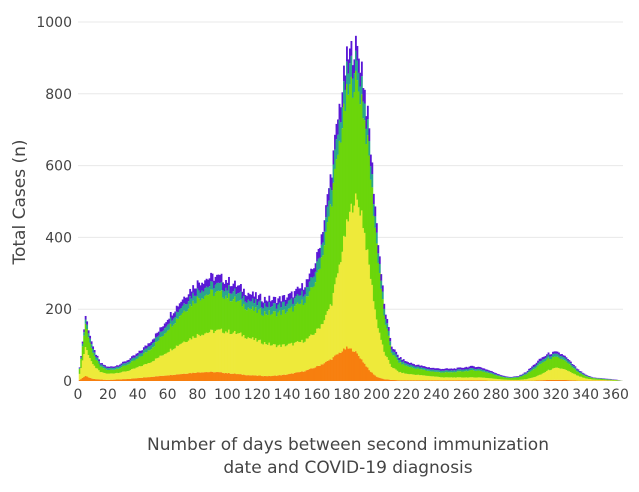 The width and height of the screenshot is (639, 492). What do you see at coordinates (58, 95) in the screenshot?
I see `y-tick-label: 800` at bounding box center [58, 95].